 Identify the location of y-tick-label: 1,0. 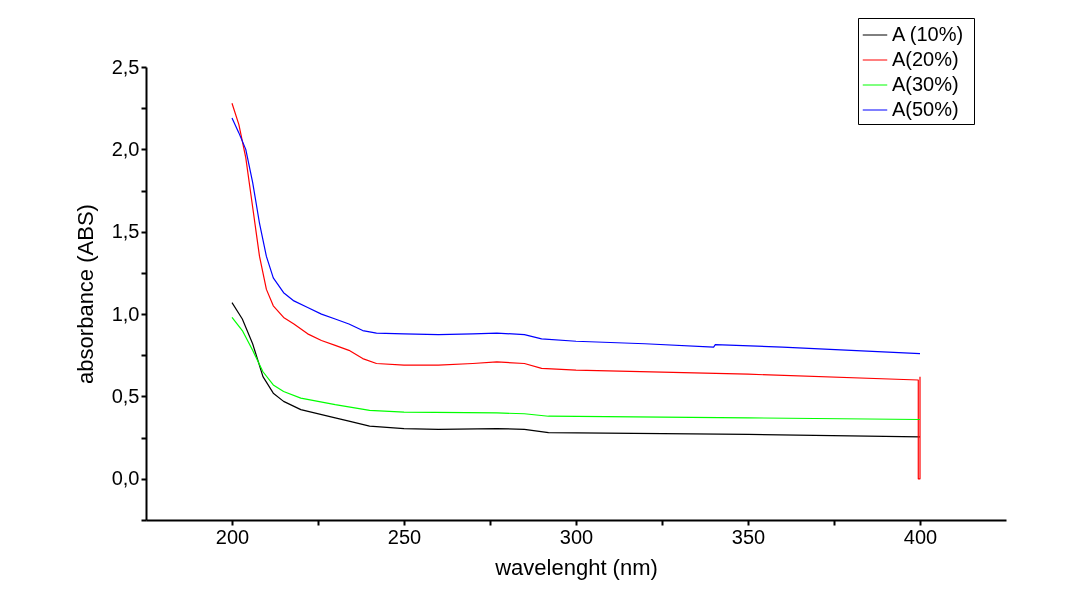
(125, 313).